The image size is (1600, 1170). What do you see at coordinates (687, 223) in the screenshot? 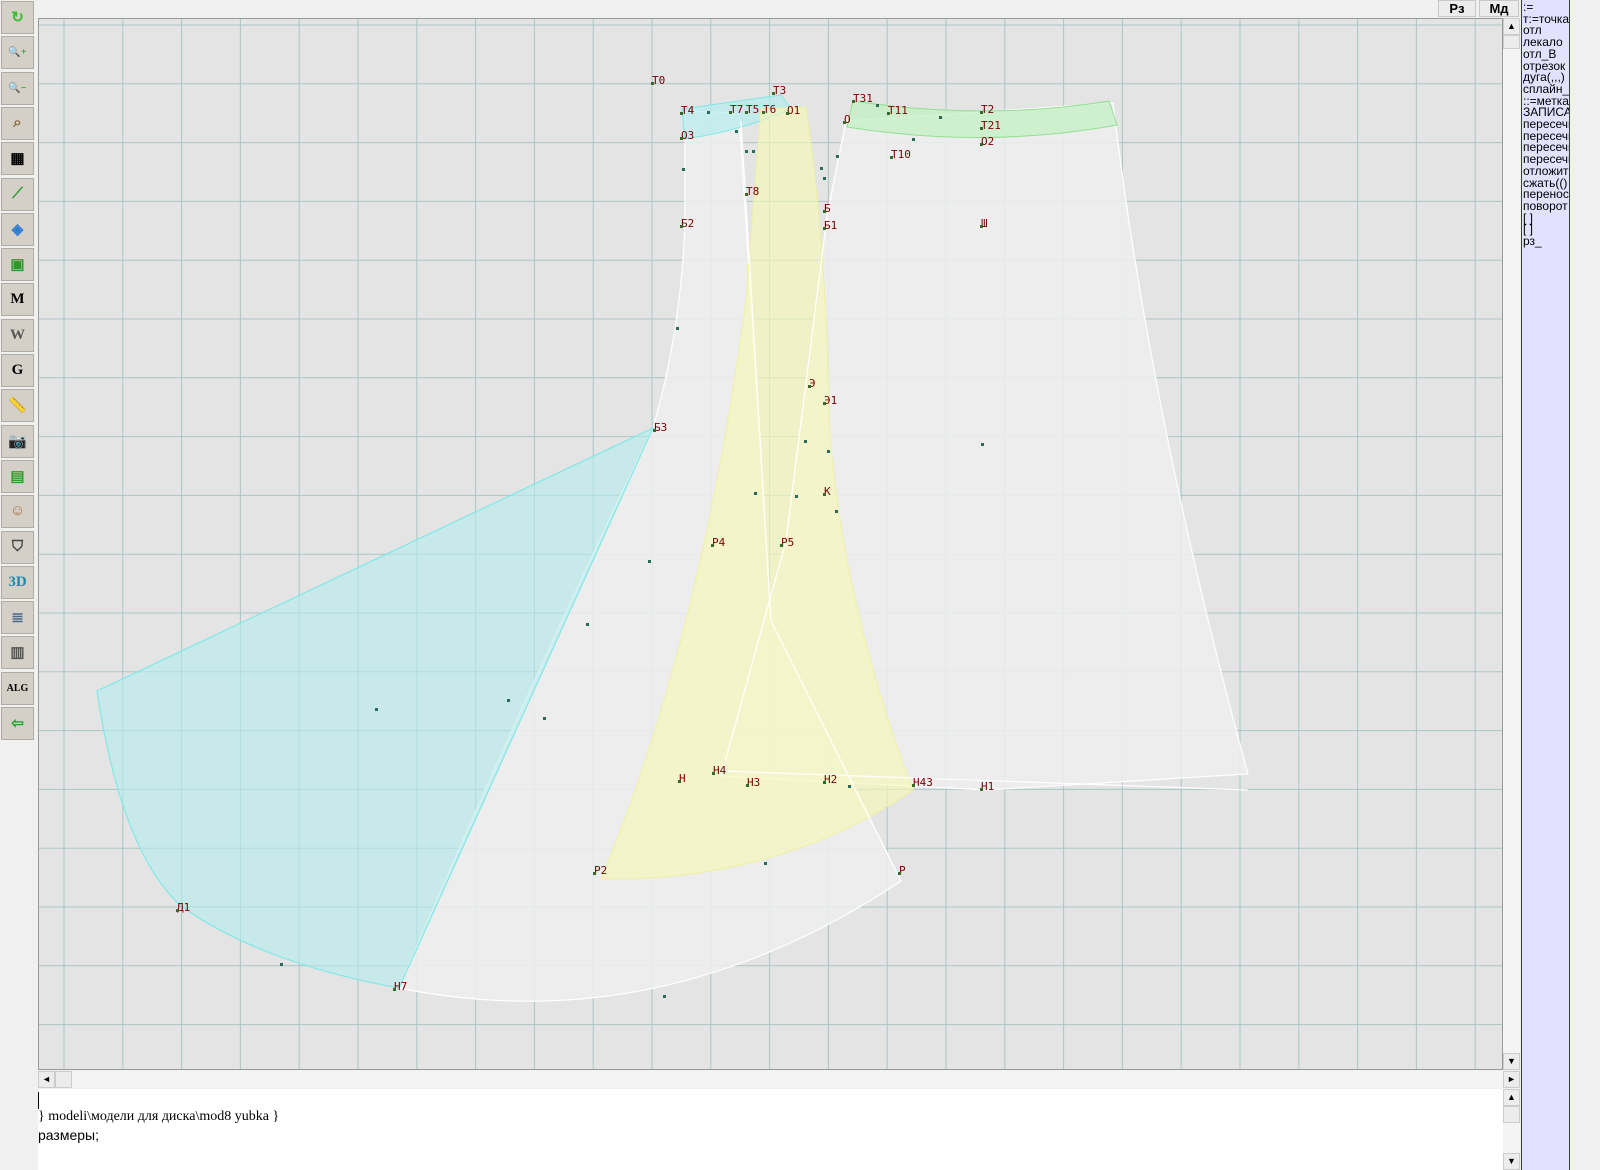
I see `point-label: Б2` at bounding box center [687, 223].